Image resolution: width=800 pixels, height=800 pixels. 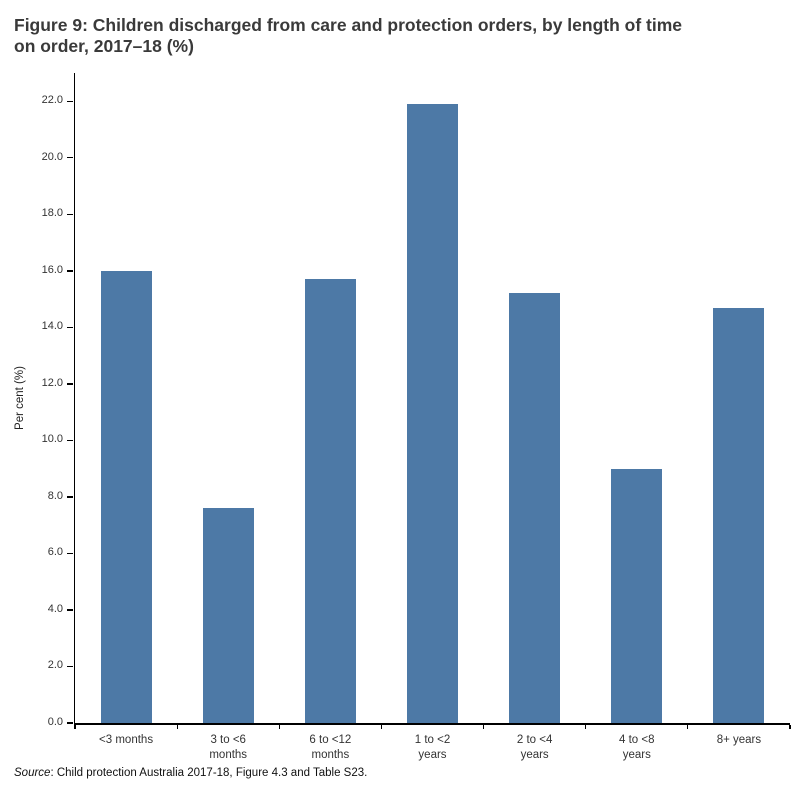 I want to click on y-tick-label: 12.0, so click(x=52, y=382).